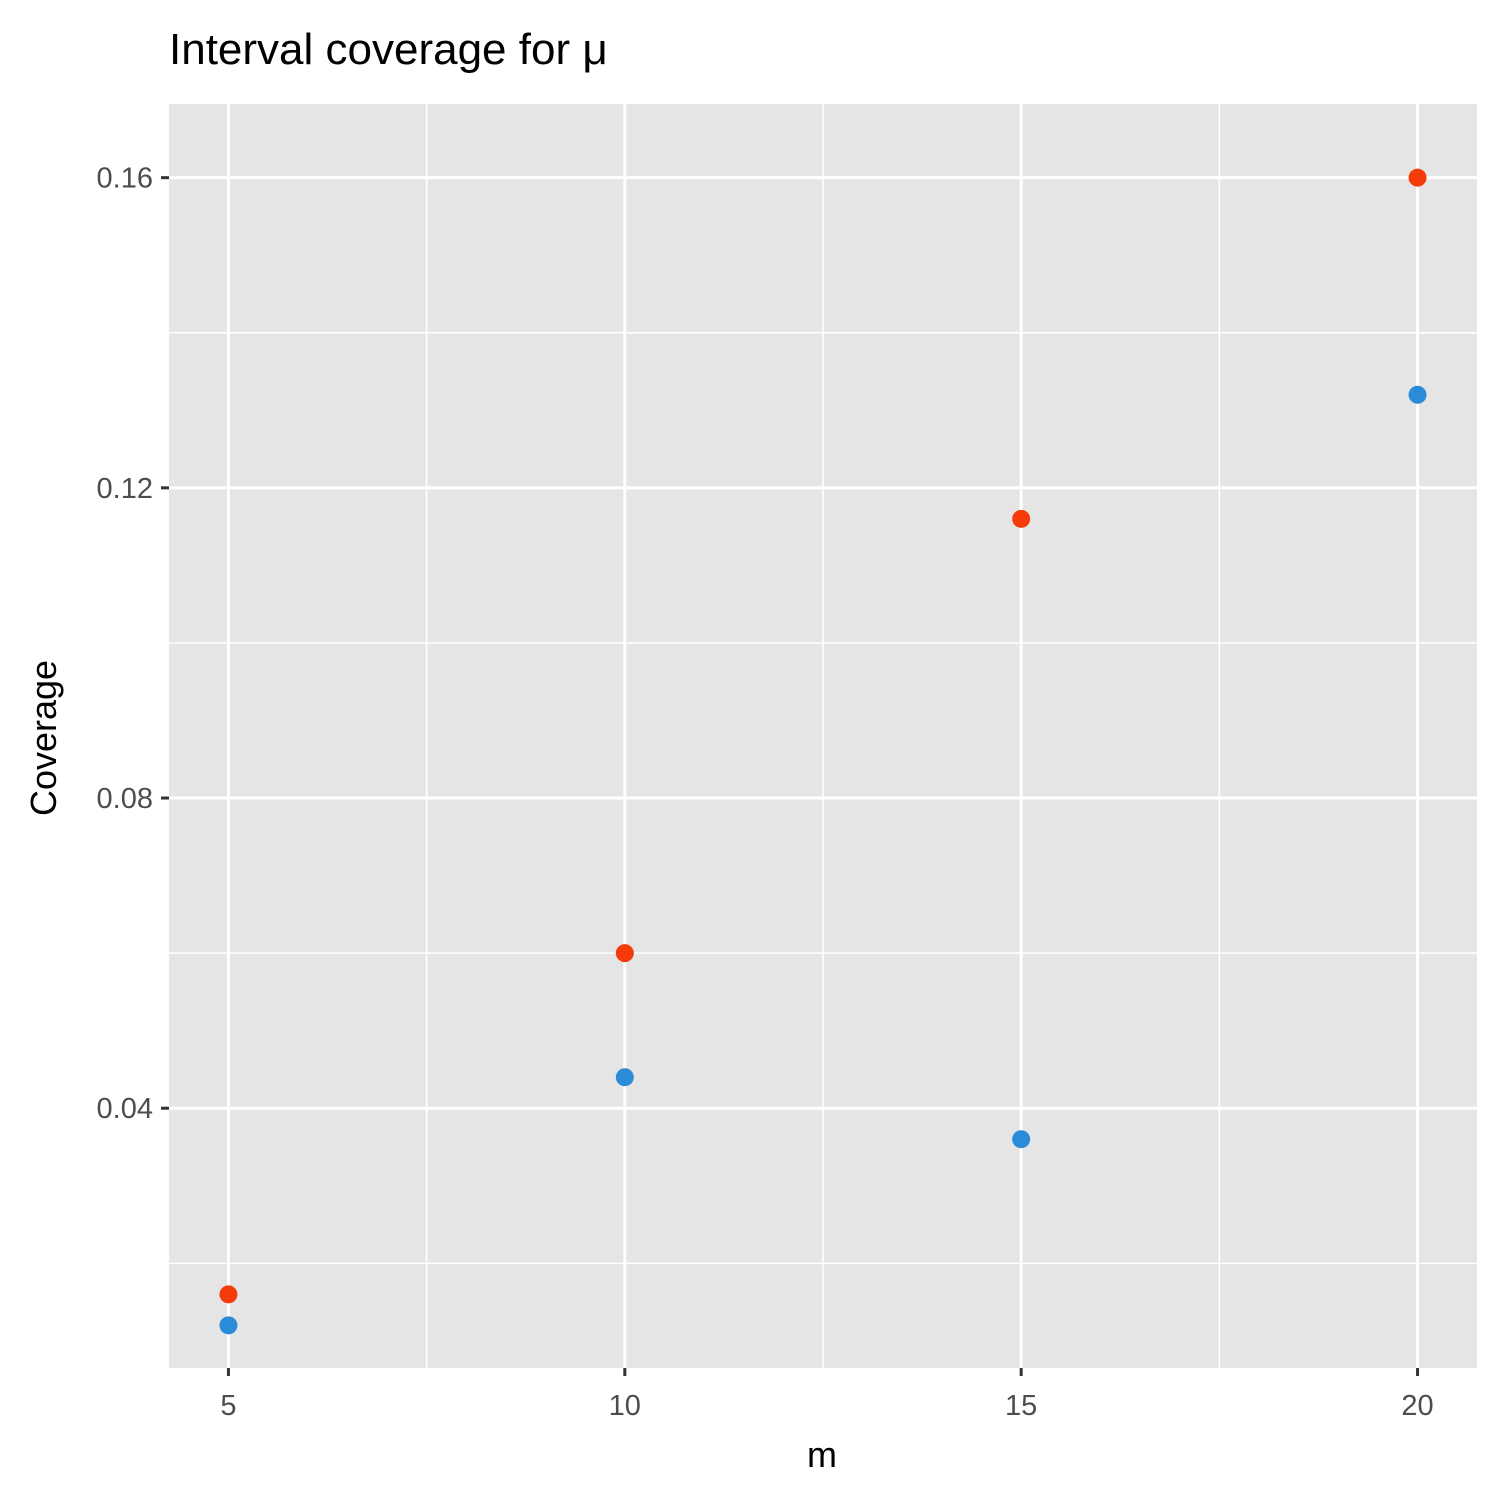 The image size is (1500, 1500). What do you see at coordinates (625, 1406) in the screenshot?
I see `x-tick-label: 10` at bounding box center [625, 1406].